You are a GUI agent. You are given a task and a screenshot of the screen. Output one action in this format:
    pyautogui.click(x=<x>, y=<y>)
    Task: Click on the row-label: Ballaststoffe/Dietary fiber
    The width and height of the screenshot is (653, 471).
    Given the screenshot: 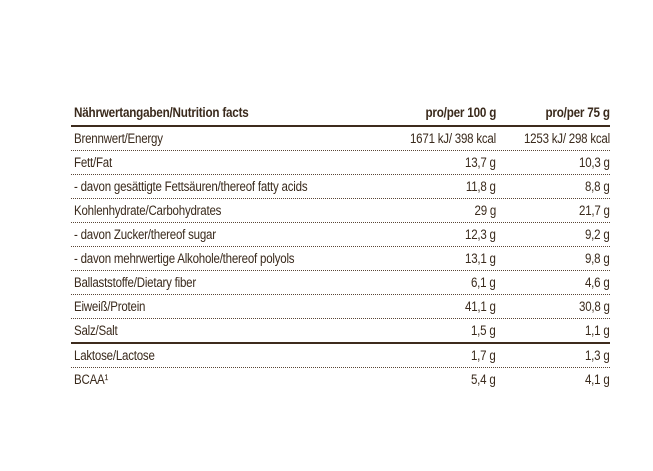 What is the action you would take?
    pyautogui.click(x=135, y=282)
    